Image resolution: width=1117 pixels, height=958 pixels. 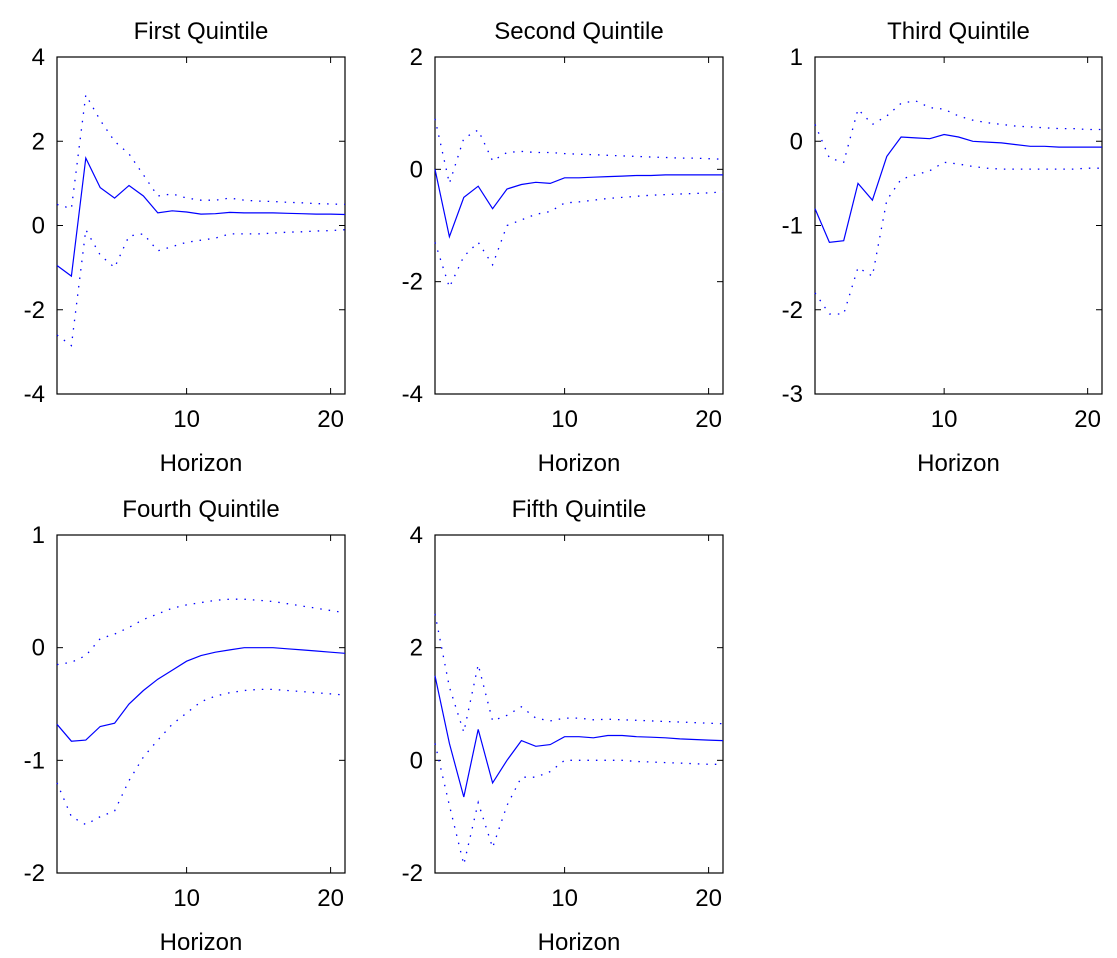 I want to click on chart-title: First Quintile, so click(x=201, y=31).